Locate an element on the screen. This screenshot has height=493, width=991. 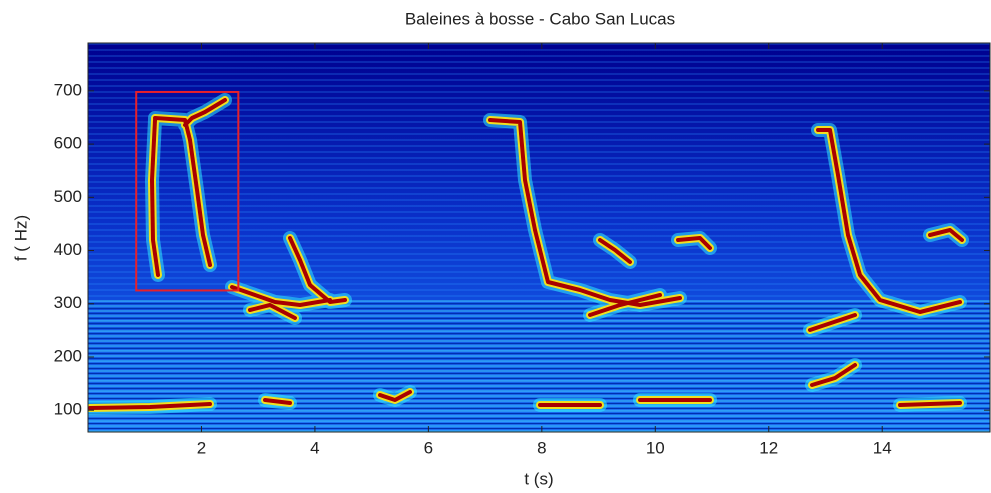
chart-title: Baleines à bosse - Cabo San Lucas is located at coordinates (540, 18).